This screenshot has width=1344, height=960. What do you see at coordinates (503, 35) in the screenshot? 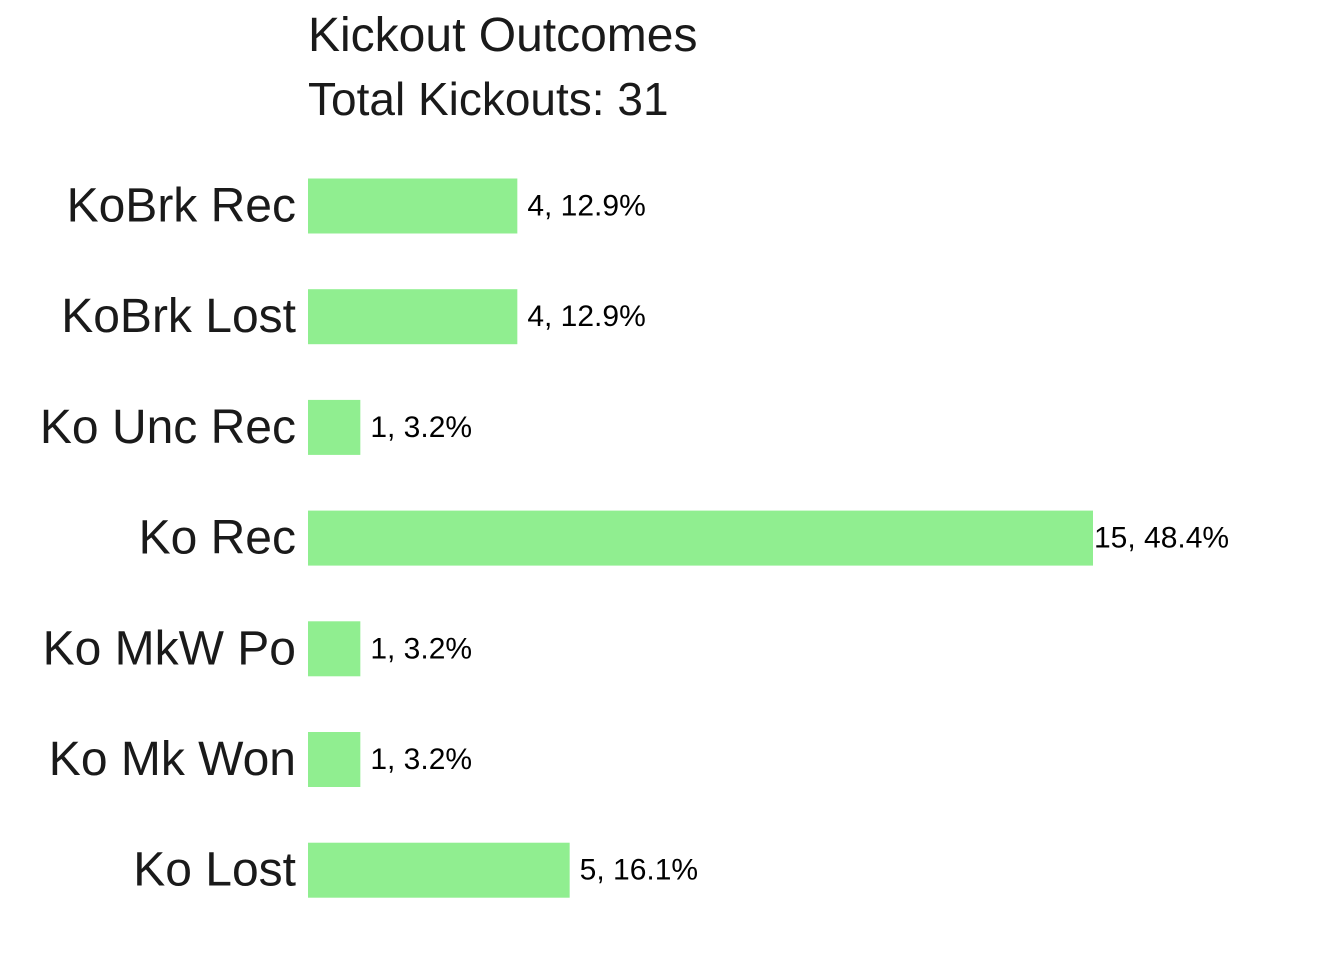
I see `chart-title: Kickout Outcomes` at bounding box center [503, 35].